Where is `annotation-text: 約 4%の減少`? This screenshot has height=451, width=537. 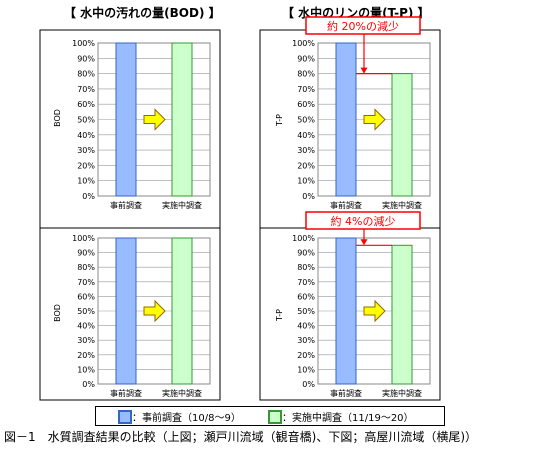 annotation-text: 約 4%の減少 is located at coordinates (363, 221).